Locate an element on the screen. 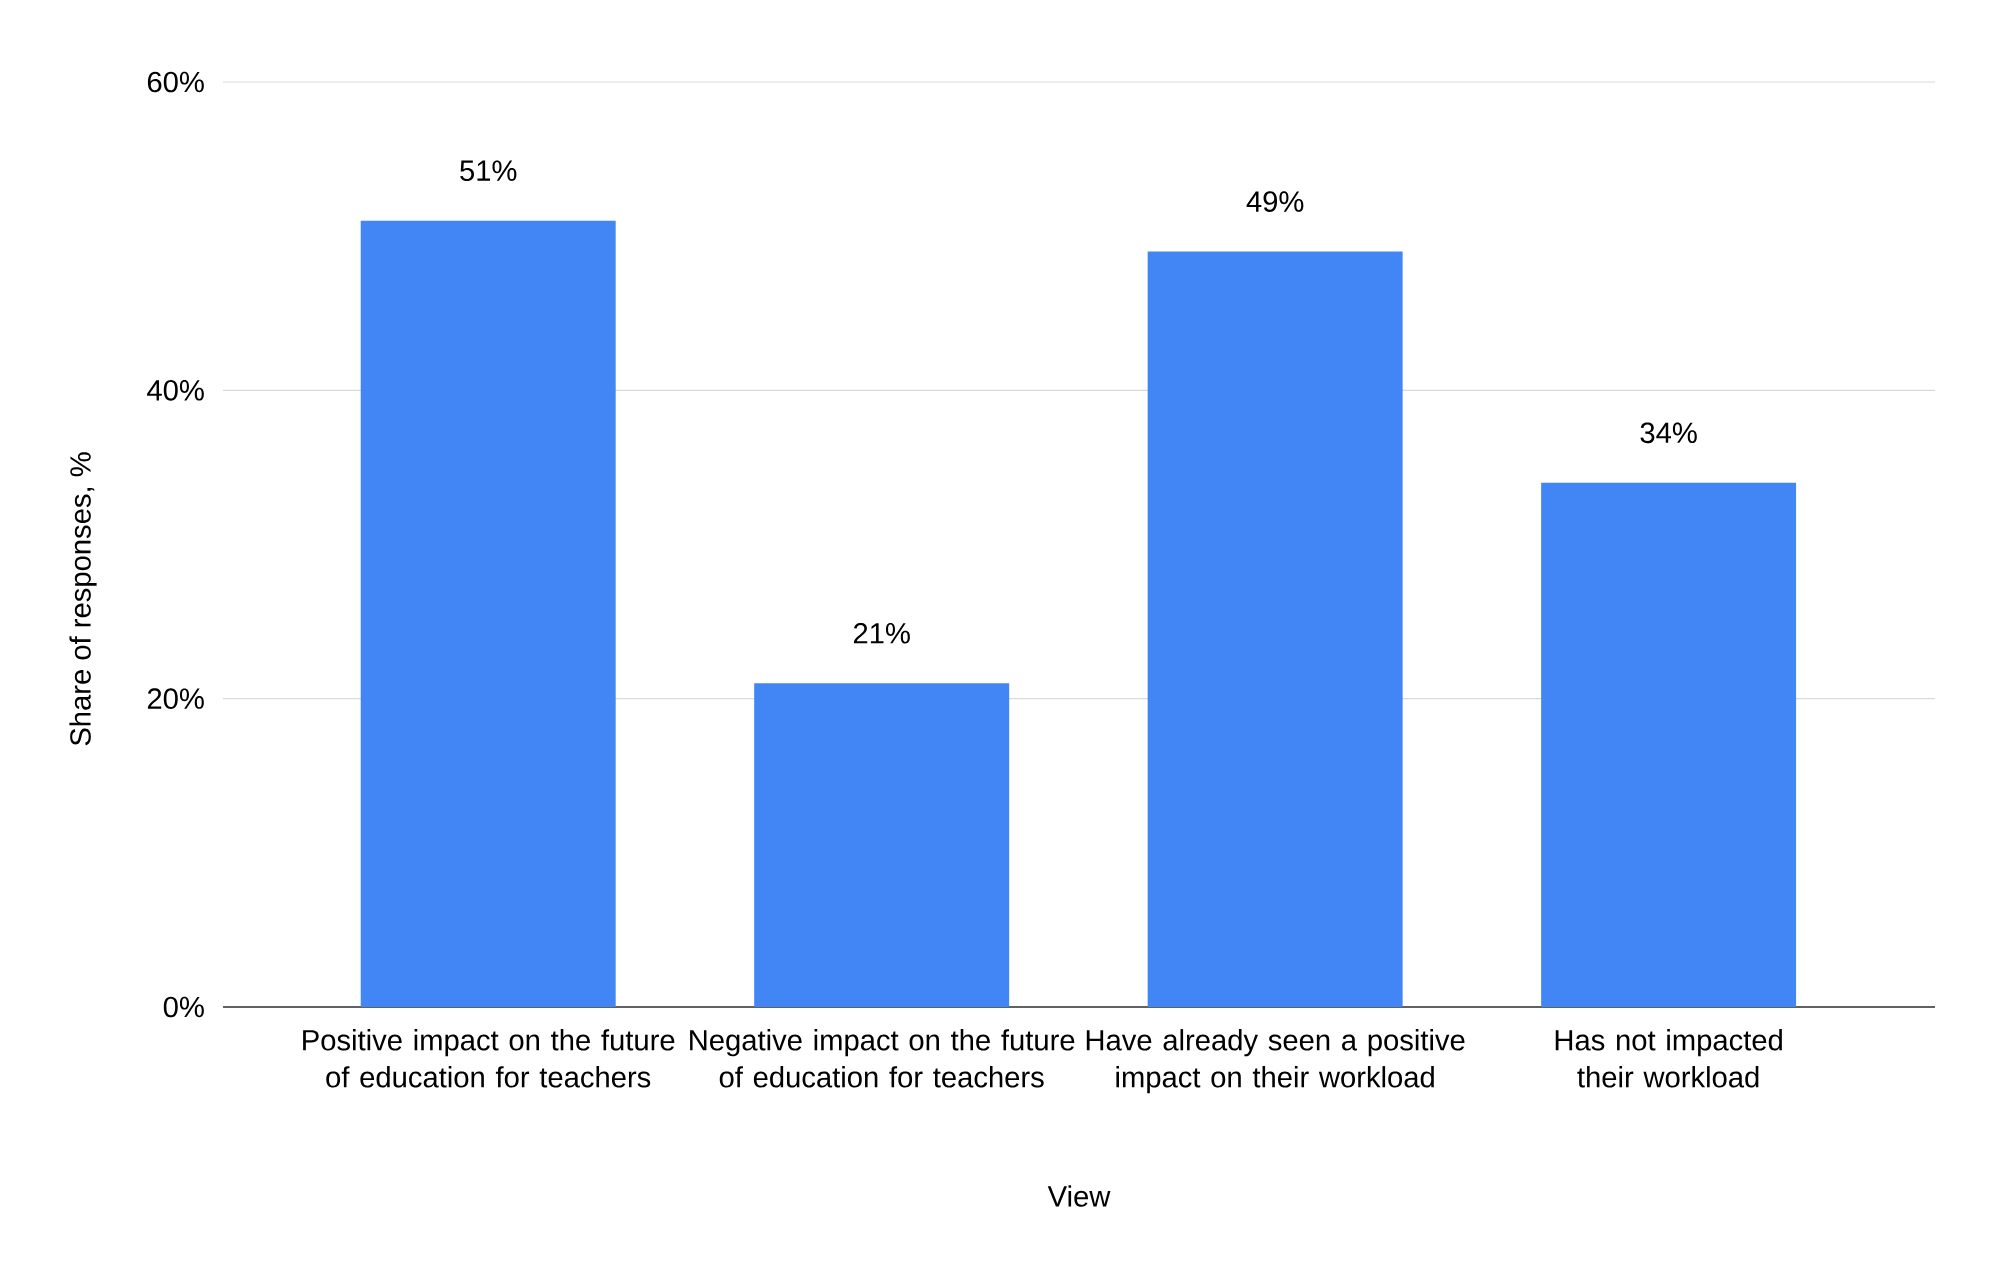 This screenshot has height=1279, width=1999. x-tick-label: Positive impact on the future of education for teachers is located at coordinates (489, 1058).